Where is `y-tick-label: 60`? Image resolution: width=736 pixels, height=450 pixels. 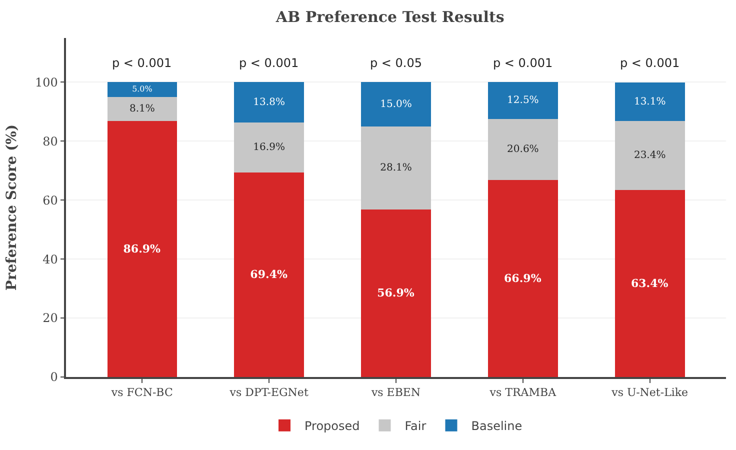
y-tick-label: 60 is located at coordinates (50, 200).